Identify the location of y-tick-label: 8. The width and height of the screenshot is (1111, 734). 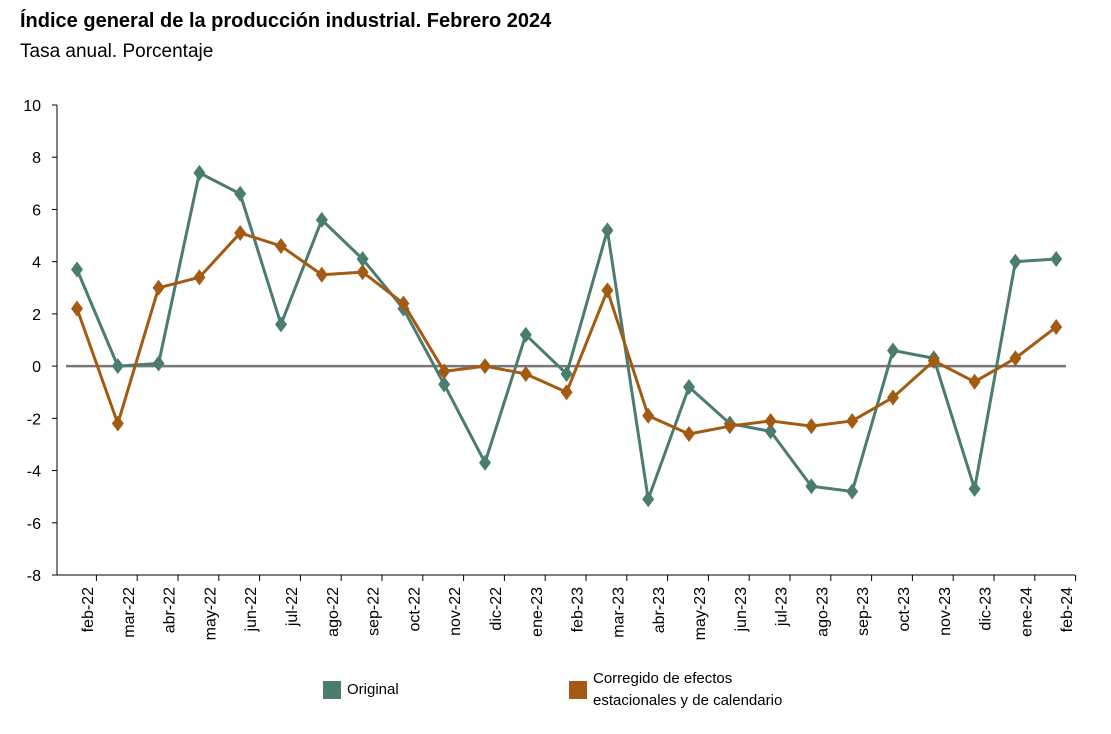
(36, 158).